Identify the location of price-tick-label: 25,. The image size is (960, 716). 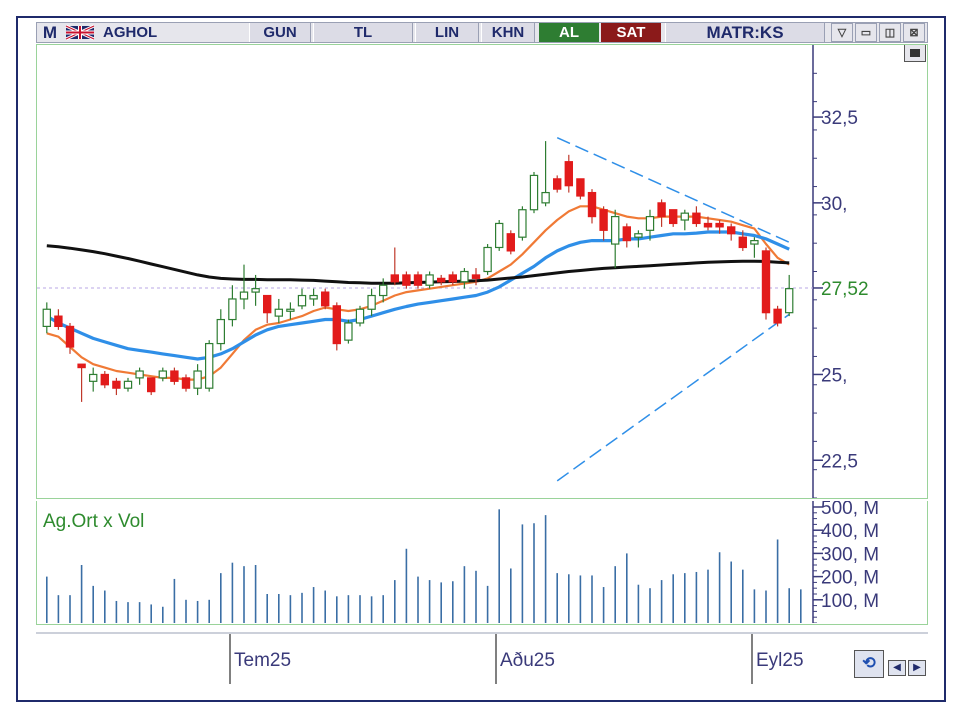
(834, 375).